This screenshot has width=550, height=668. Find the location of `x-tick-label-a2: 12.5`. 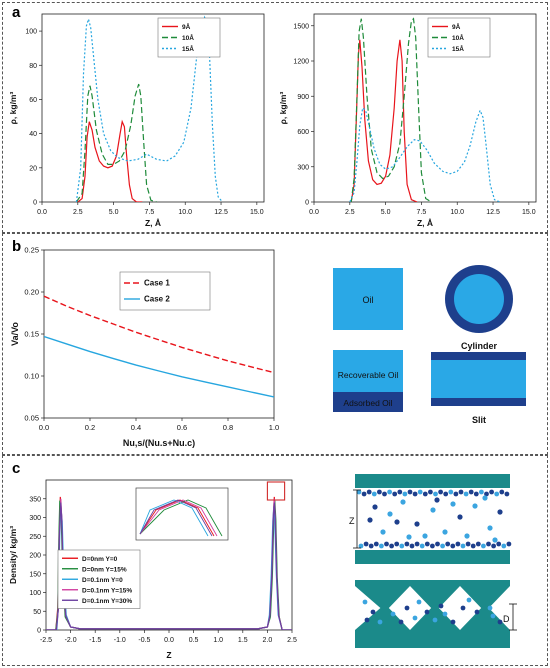

x-tick-label-a2: 12.5 is located at coordinates (493, 212).